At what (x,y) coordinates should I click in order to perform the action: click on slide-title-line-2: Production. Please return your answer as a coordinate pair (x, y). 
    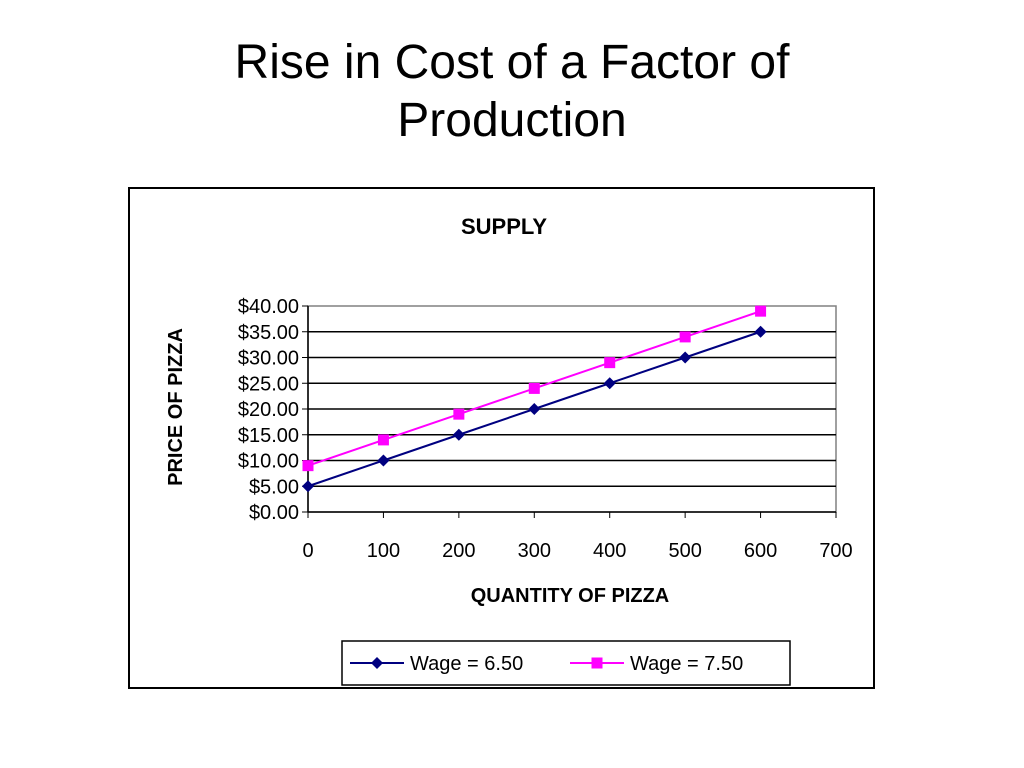
    Looking at the image, I should click on (512, 120).